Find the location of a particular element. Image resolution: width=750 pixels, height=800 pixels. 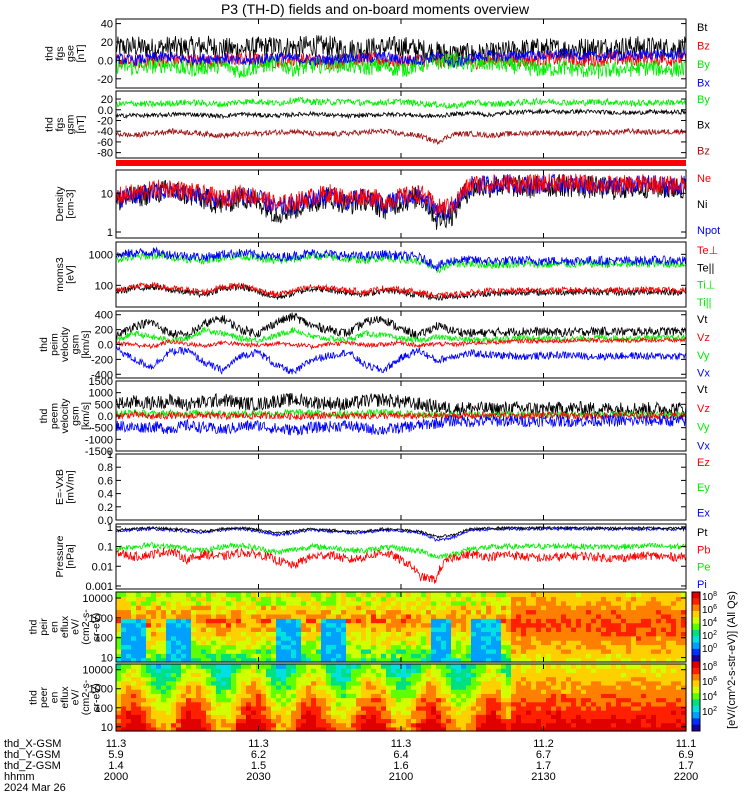

colorbar-frame is located at coordinates (696, 661).